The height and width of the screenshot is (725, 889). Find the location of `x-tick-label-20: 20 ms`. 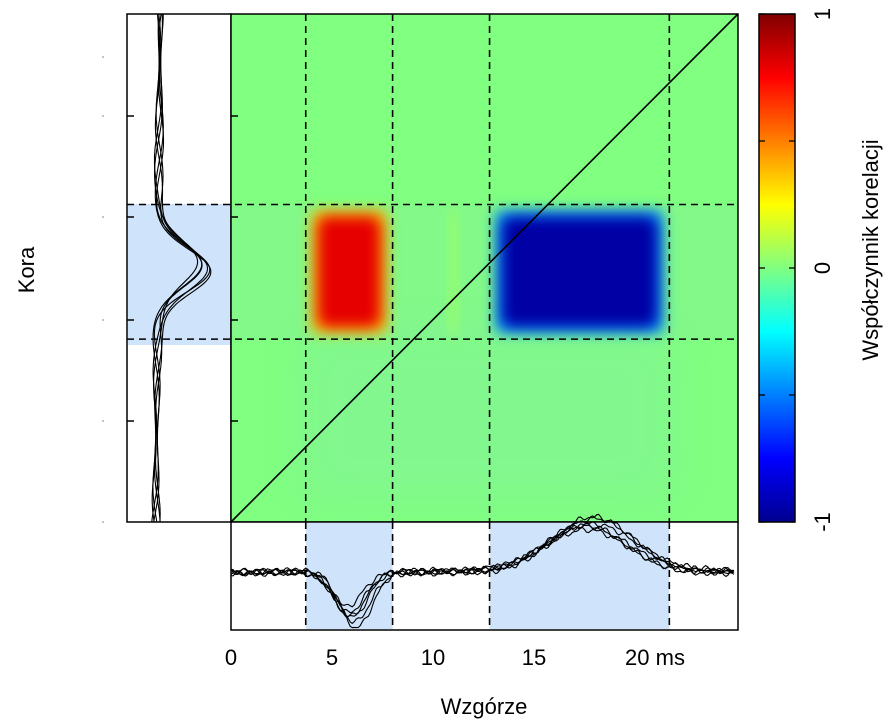

x-tick-label-20: 20 ms is located at coordinates (655, 657).